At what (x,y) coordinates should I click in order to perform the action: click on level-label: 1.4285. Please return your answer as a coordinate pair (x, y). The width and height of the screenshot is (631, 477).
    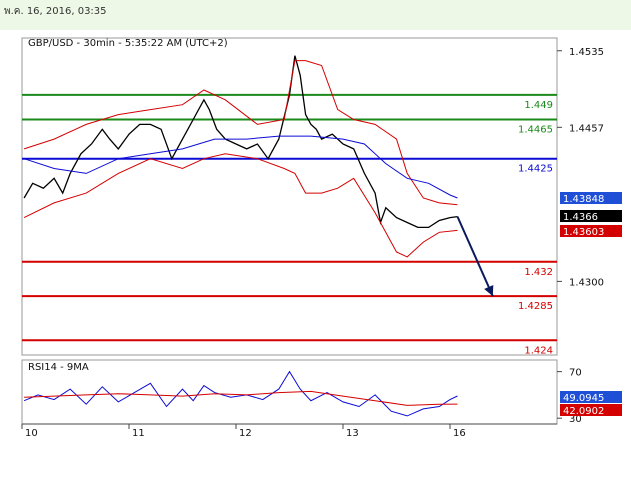
    Looking at the image, I should click on (535, 306).